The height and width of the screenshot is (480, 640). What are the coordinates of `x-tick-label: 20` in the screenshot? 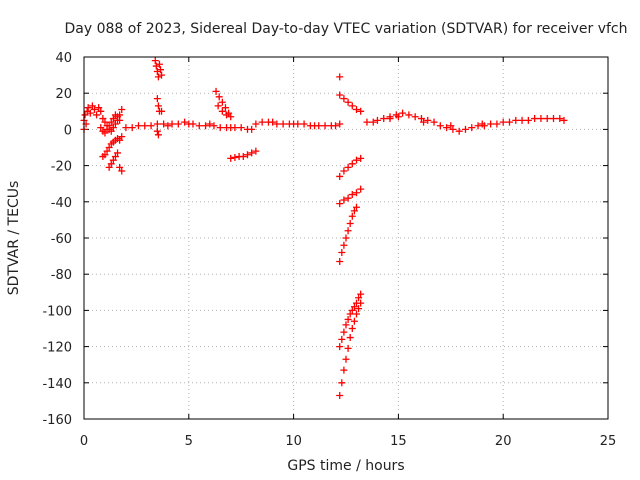 It's located at (503, 441).